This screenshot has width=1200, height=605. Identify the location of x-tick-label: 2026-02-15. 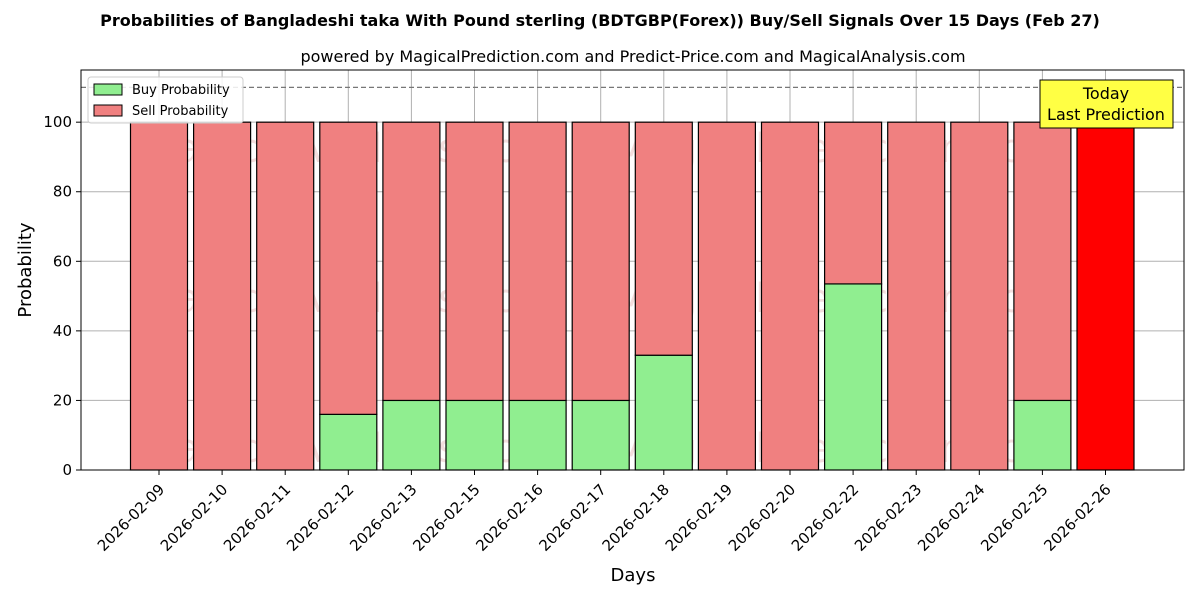
(446, 517).